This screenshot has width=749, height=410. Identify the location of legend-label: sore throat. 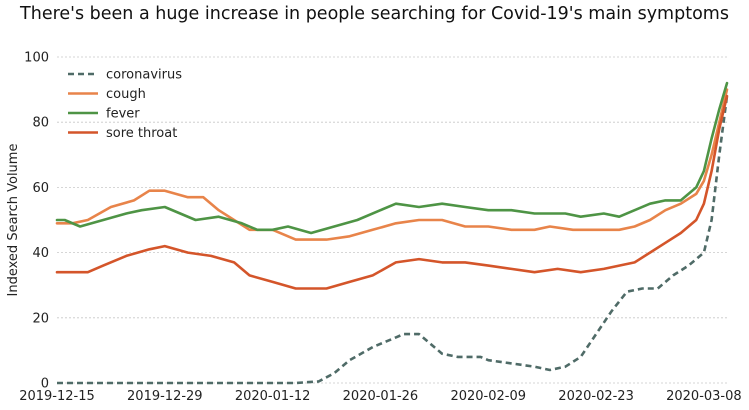
(141, 133).